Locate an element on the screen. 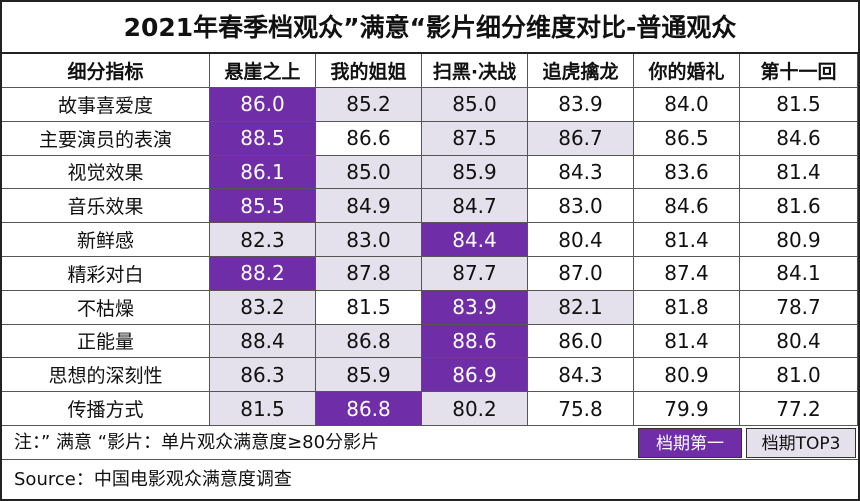 The image size is (860, 501). column-header: 第十一回 is located at coordinates (799, 71).